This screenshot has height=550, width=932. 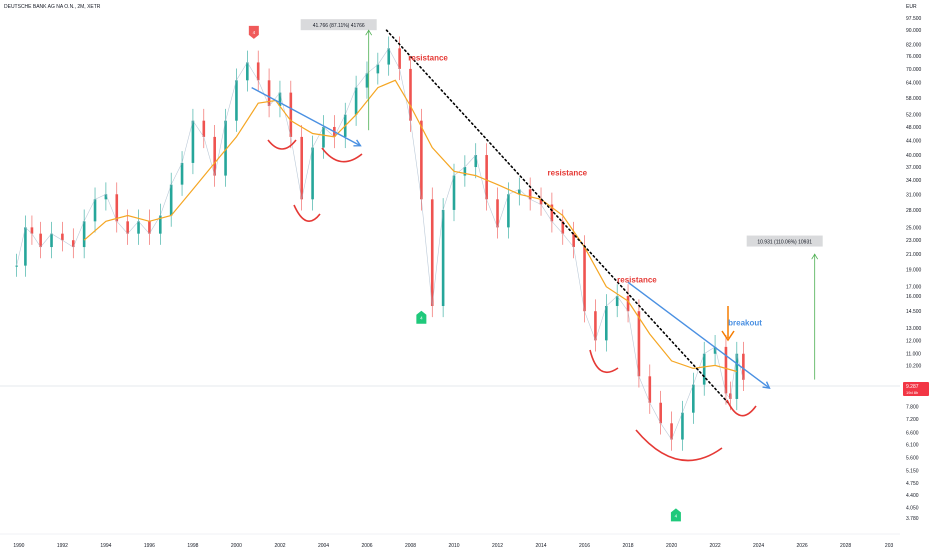 What do you see at coordinates (914, 141) in the screenshot?
I see `y-tick-label: 44.000` at bounding box center [914, 141].